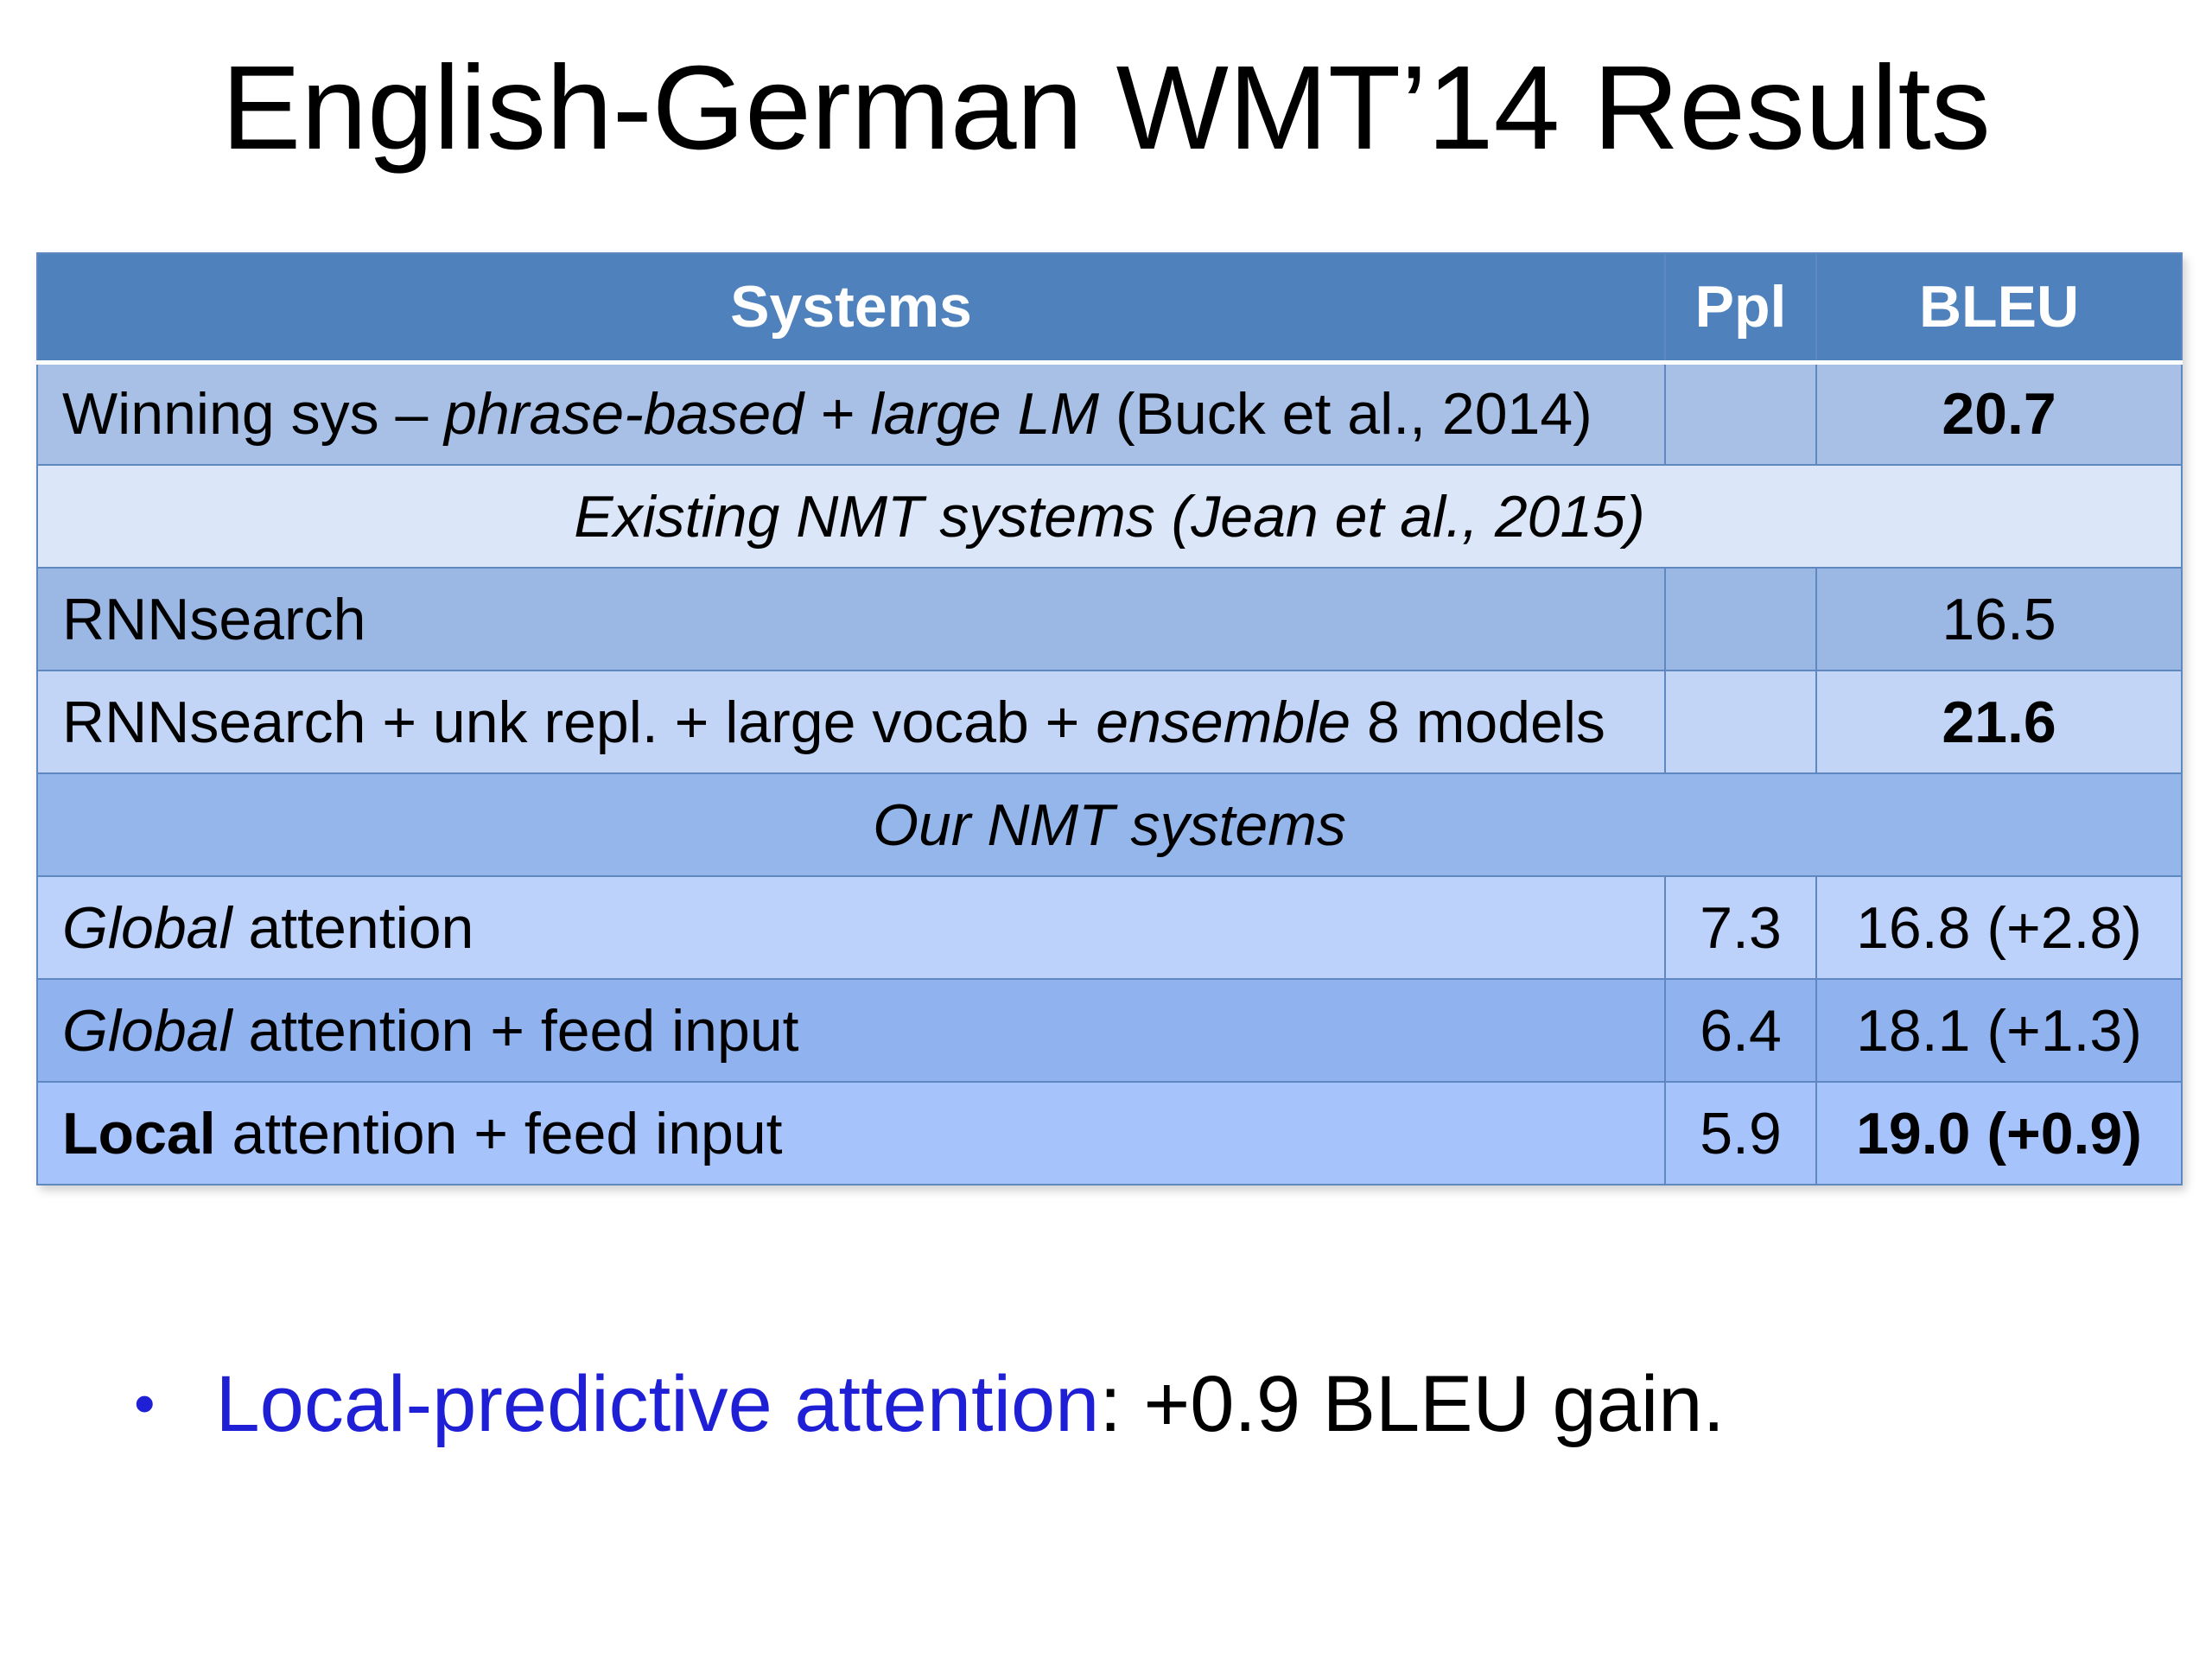 The image size is (2212, 1659). What do you see at coordinates (1999, 1133) in the screenshot?
I see `bleu-cell: 19.0 (+0.9)` at bounding box center [1999, 1133].